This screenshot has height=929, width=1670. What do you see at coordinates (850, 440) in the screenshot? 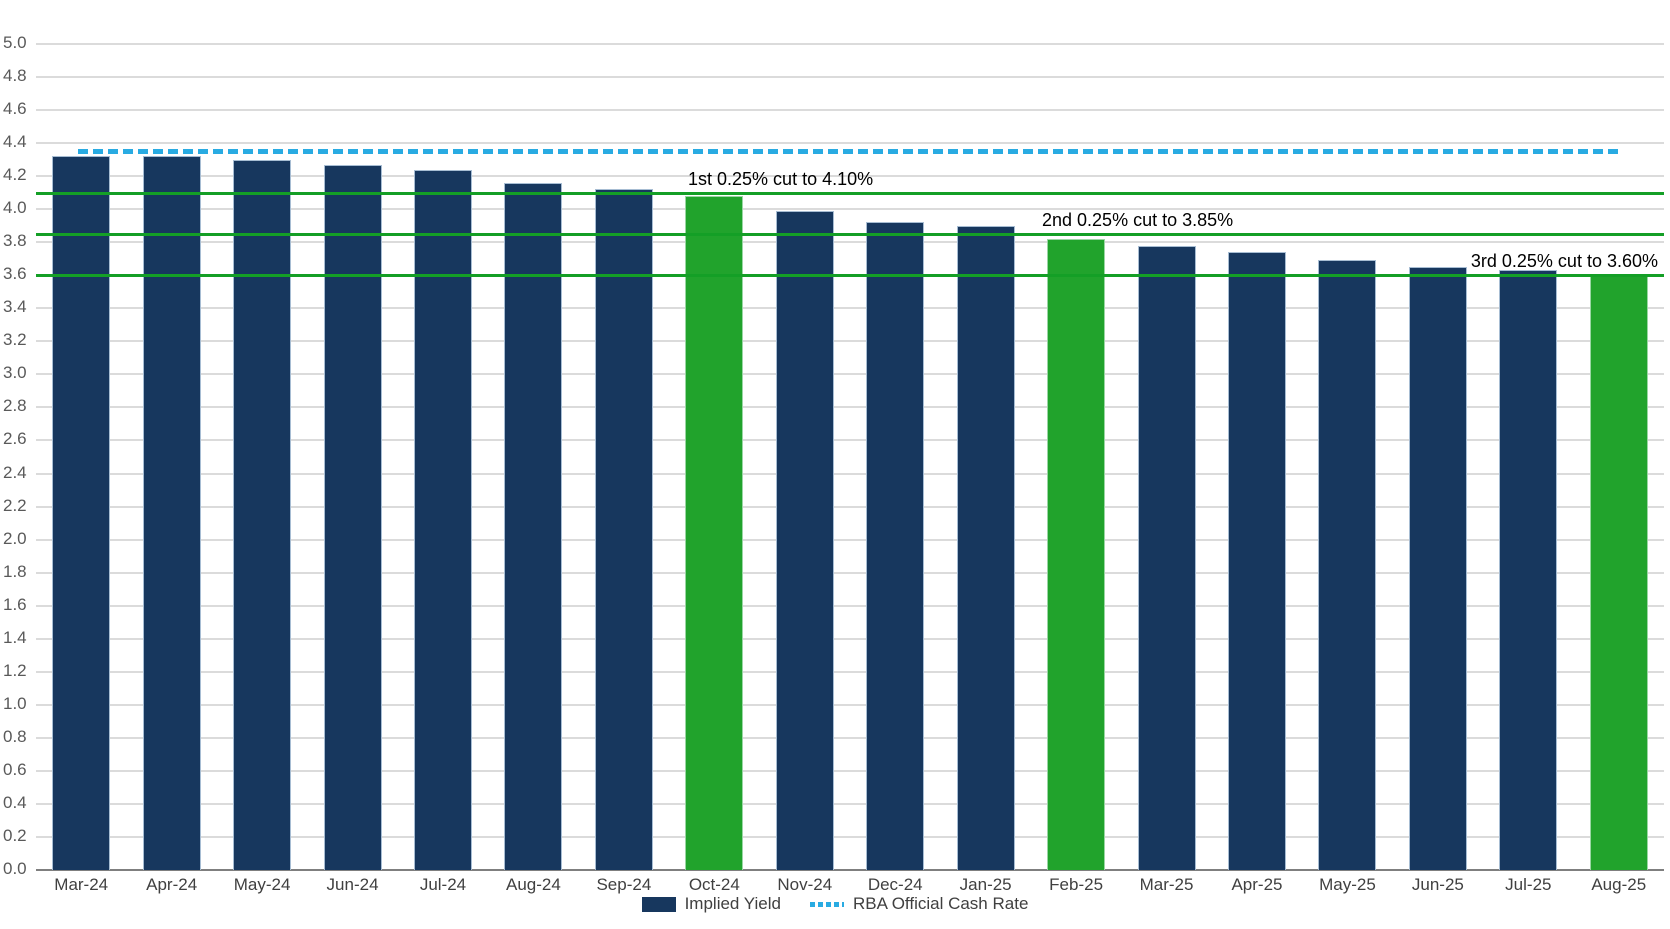
I see `gridline-2.6` at bounding box center [850, 440].